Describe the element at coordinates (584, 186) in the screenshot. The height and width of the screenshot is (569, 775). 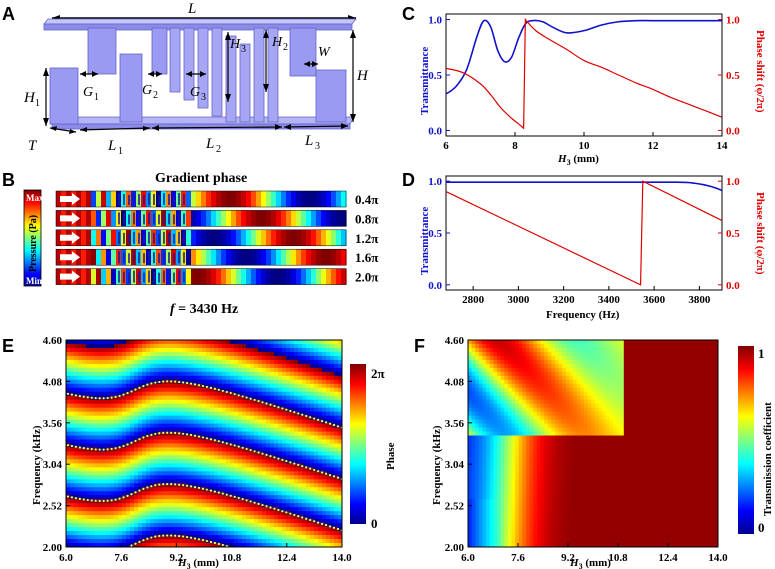
I see `panel-d-transmittance-line` at that location.